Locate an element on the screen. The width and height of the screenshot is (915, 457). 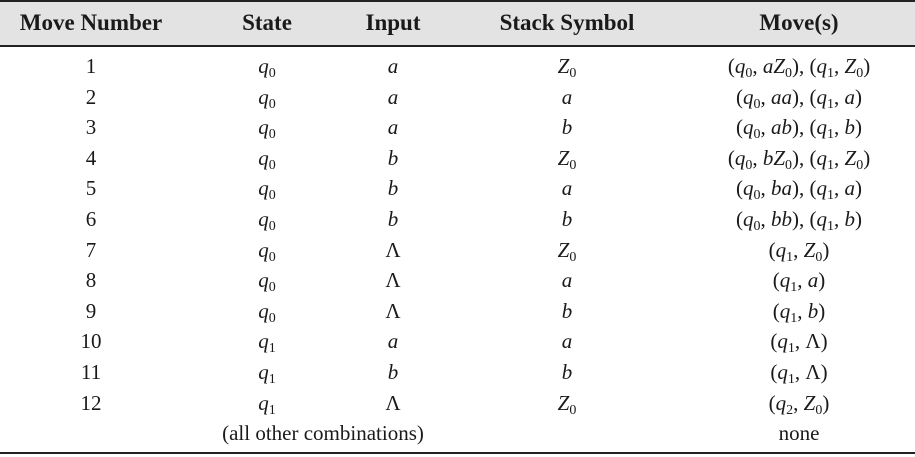
header-moves: Move(s) is located at coordinates (799, 22).